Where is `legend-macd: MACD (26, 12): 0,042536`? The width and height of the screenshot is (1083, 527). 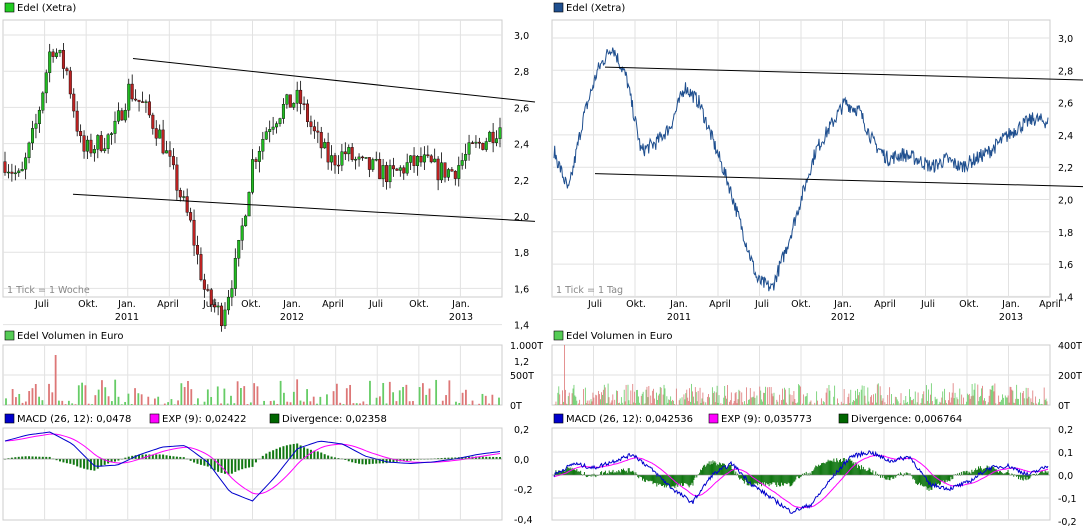 legend-macd: MACD (26, 12): 0,042536 is located at coordinates (629, 419).